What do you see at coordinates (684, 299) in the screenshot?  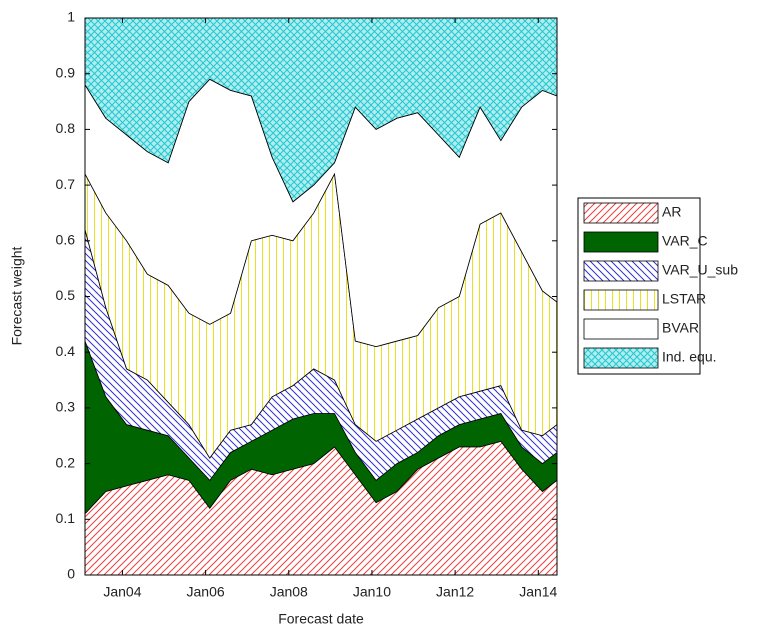 I see `legend-label: LSTAR` at bounding box center [684, 299].